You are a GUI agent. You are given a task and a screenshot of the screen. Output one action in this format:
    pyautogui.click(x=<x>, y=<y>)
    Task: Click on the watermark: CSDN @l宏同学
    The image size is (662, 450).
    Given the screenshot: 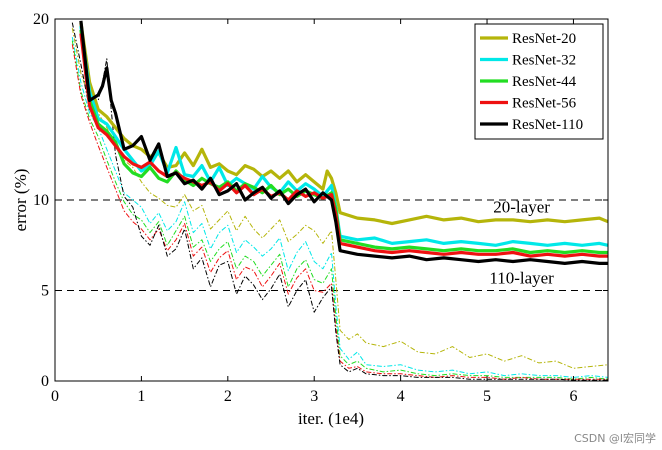 What is the action you would take?
    pyautogui.click(x=615, y=438)
    